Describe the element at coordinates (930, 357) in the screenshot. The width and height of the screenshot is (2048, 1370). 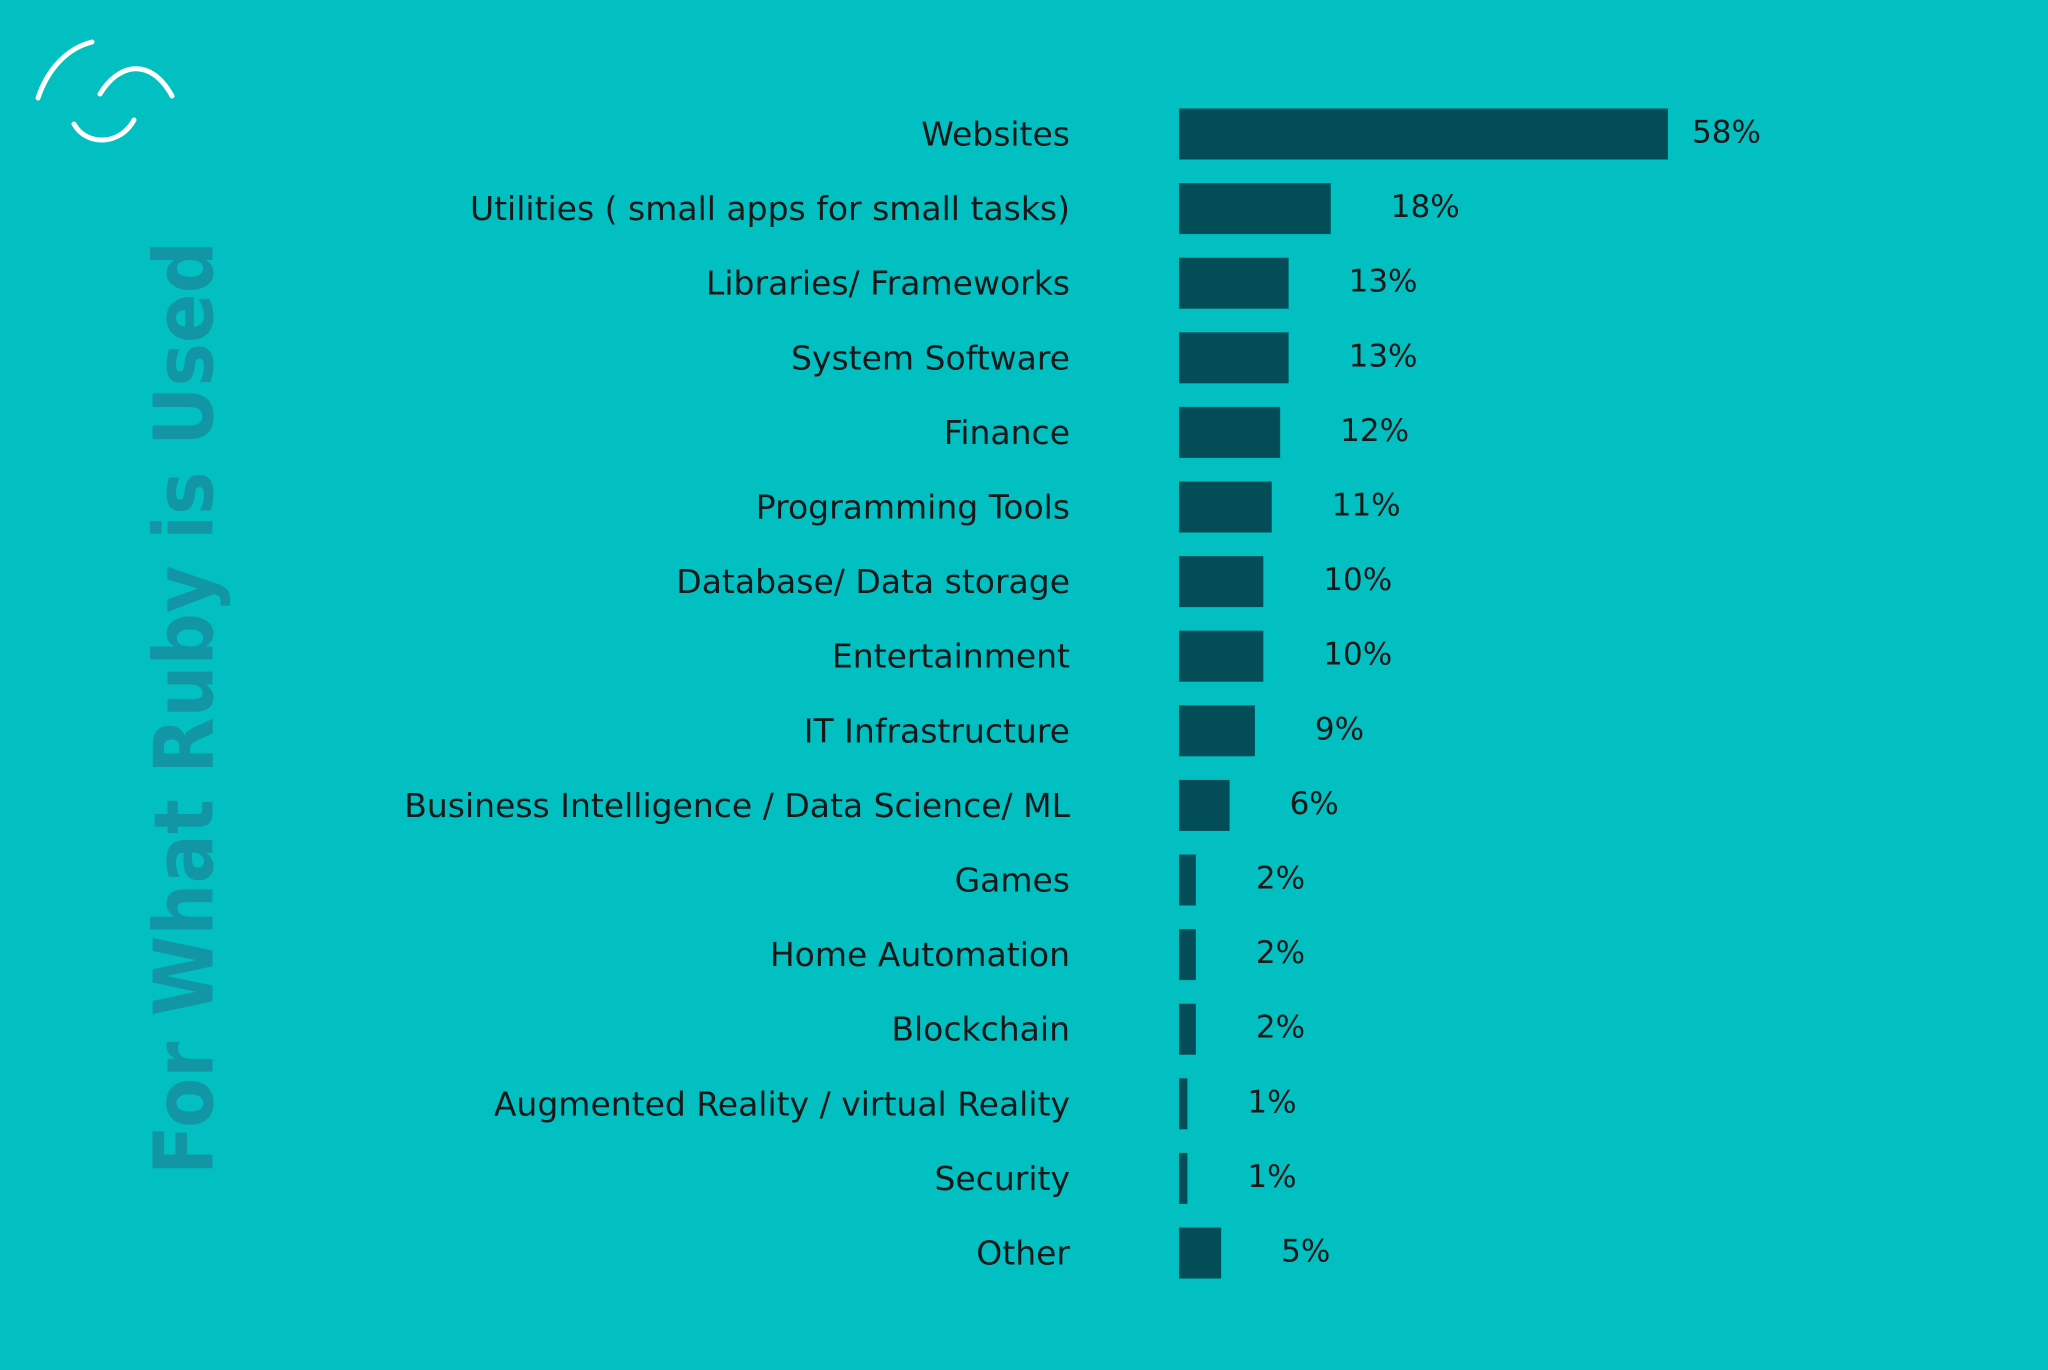
I see `category-label: System Software` at that location.